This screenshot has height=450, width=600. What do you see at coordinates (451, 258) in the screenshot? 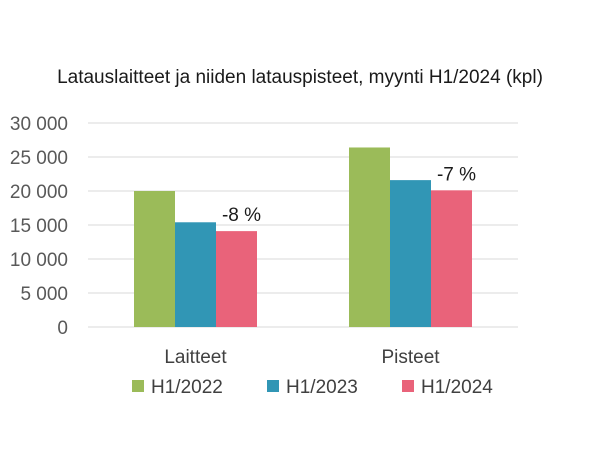
I see `bar-pisteet-h1-2024` at bounding box center [451, 258].